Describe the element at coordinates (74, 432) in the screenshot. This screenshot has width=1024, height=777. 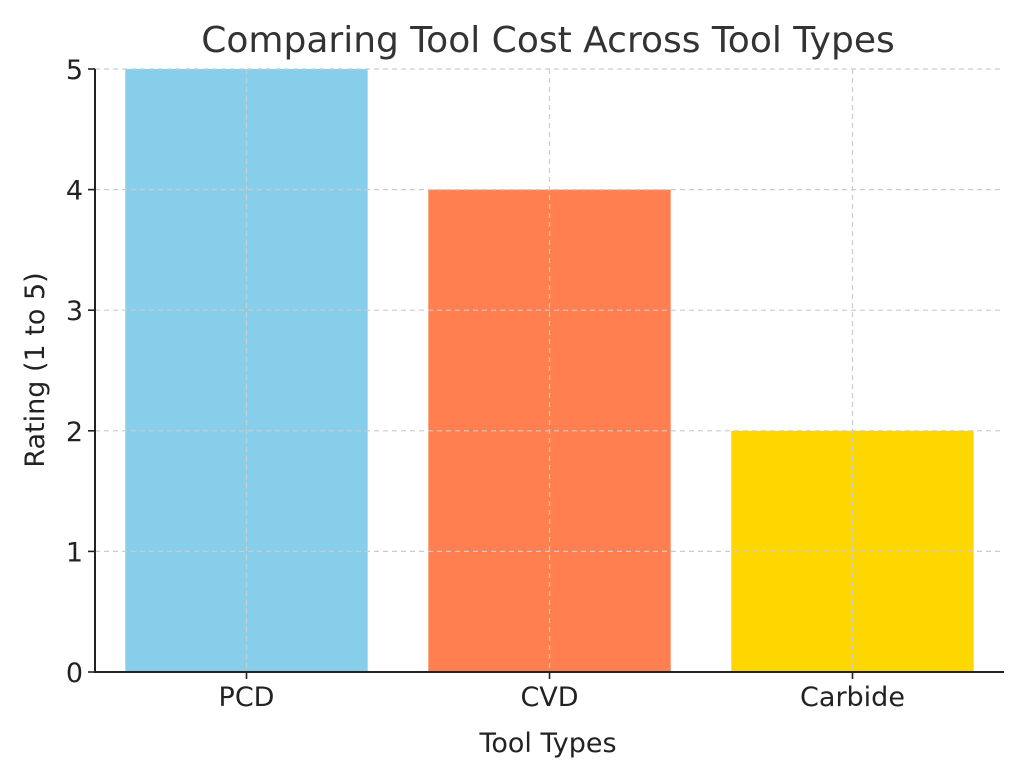
I see `y-tick-label: 2` at that location.